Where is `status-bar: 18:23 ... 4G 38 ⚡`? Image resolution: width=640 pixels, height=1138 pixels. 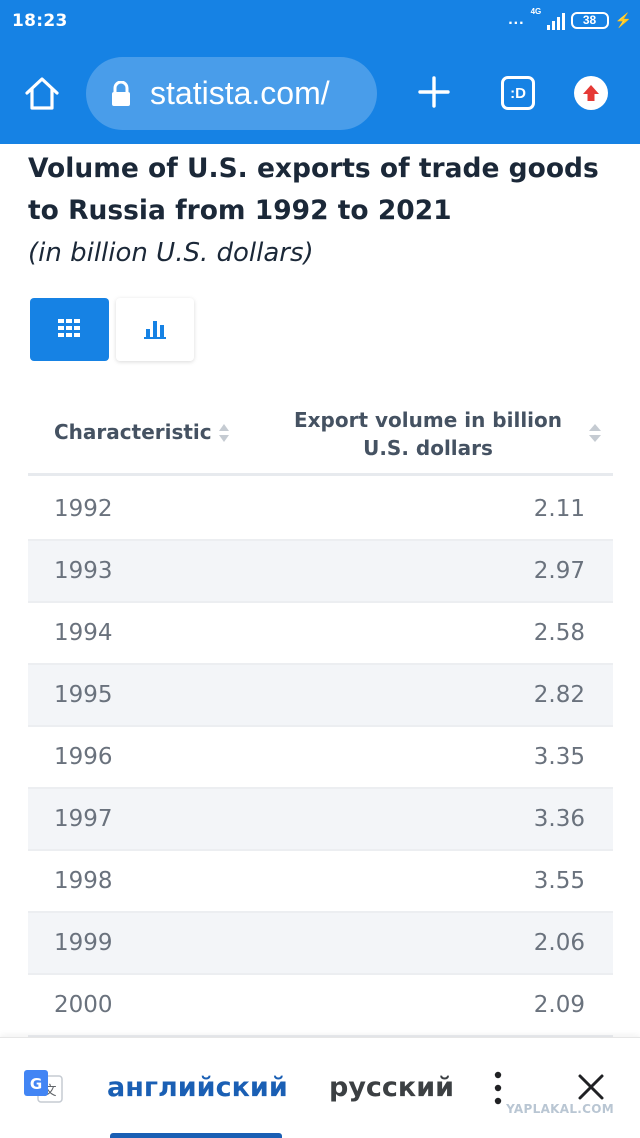 status-bar: 18:23 ... 4G 38 ⚡ is located at coordinates (320, 22).